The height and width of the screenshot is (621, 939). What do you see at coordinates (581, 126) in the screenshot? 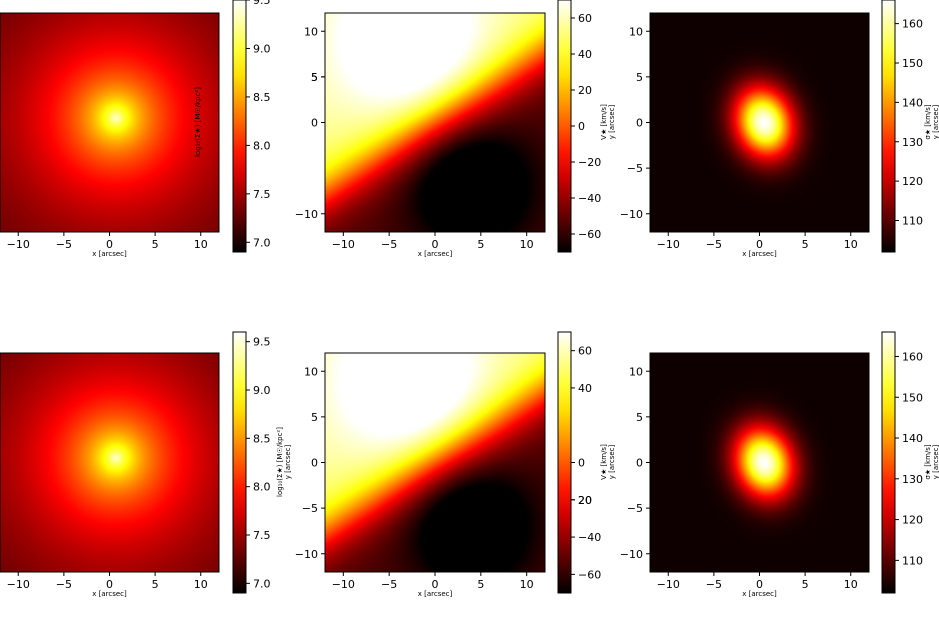
I see `colorbar-tick-label: 0` at bounding box center [581, 126].